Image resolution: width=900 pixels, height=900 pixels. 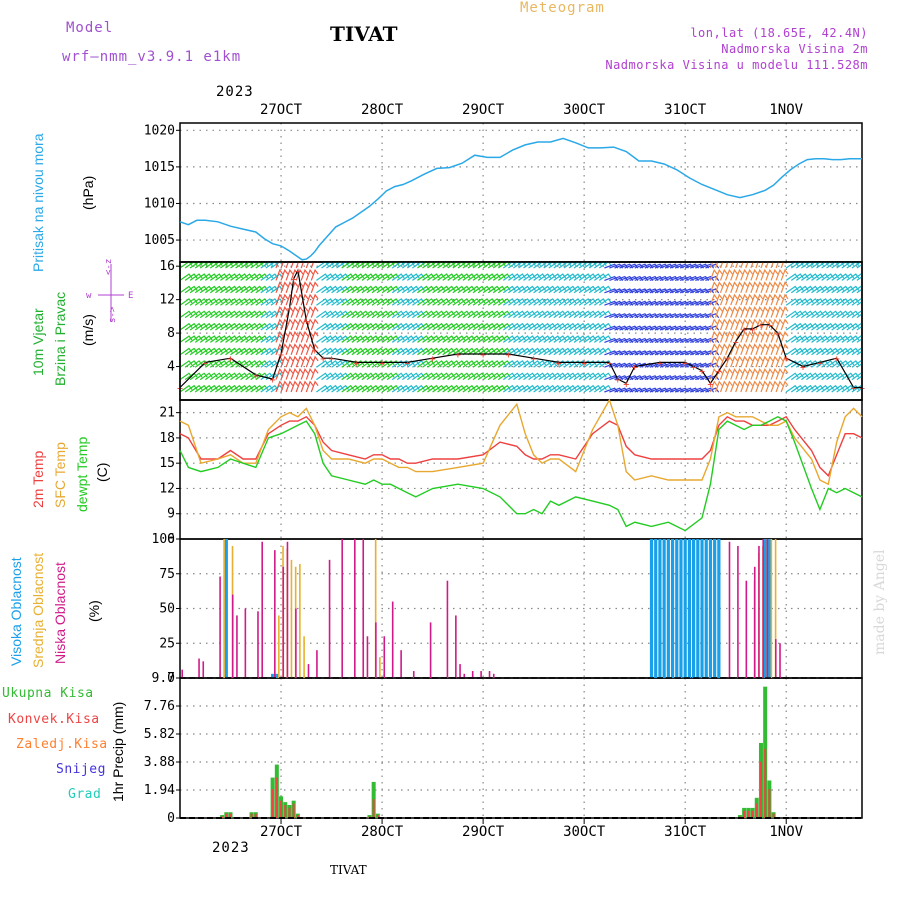 I want to click on y-tick-label: 12, so click(x=167, y=300).